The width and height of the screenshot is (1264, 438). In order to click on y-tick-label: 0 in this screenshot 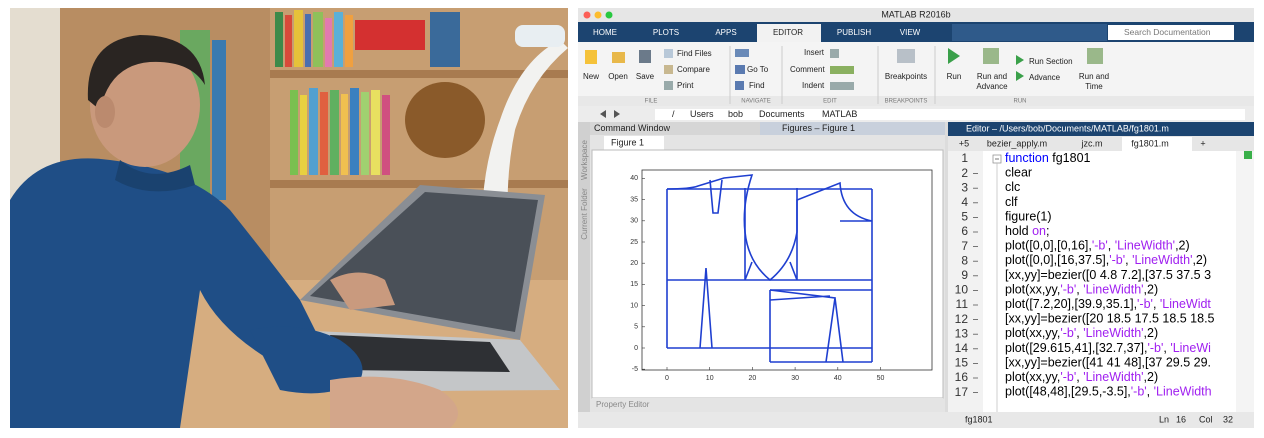, I will do `click(636, 348)`.